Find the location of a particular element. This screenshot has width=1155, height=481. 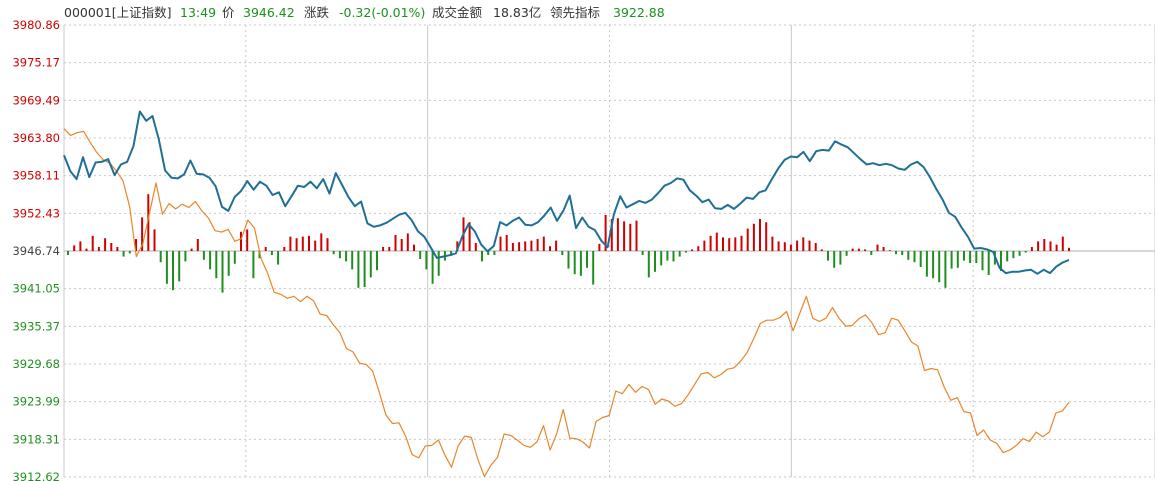

y-tick-label: 3923.99 is located at coordinates (36, 402).